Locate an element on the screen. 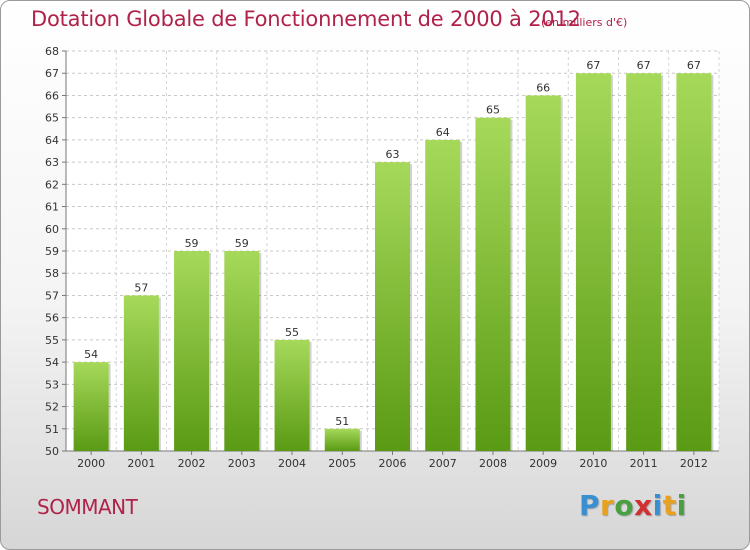  y-tick-label: 52 is located at coordinates (52, 407).